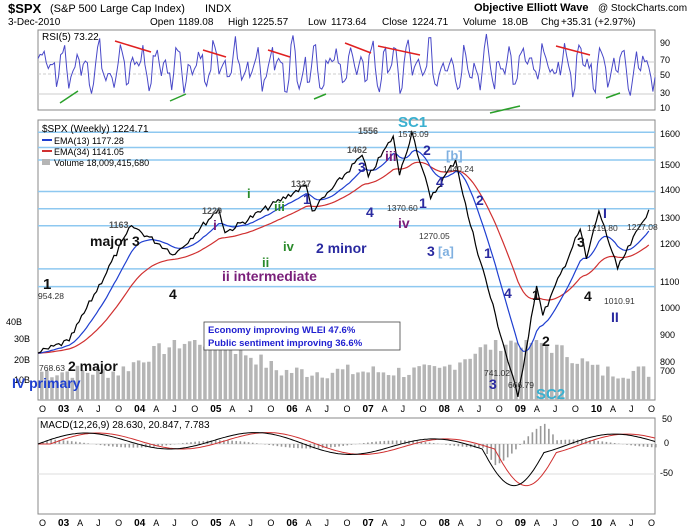 This screenshot has width=700, height=530. What do you see at coordinates (581, 242) in the screenshot?
I see `wave-label: 3` at bounding box center [581, 242].